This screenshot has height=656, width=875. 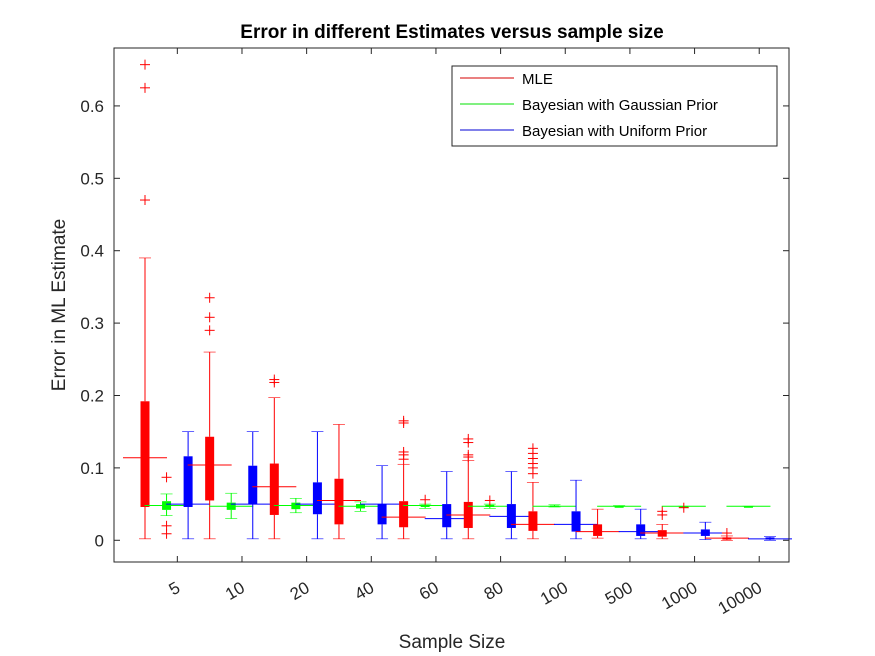 What do you see at coordinates (533, 521) in the screenshot?
I see `box-mle-7-iqr` at bounding box center [533, 521].